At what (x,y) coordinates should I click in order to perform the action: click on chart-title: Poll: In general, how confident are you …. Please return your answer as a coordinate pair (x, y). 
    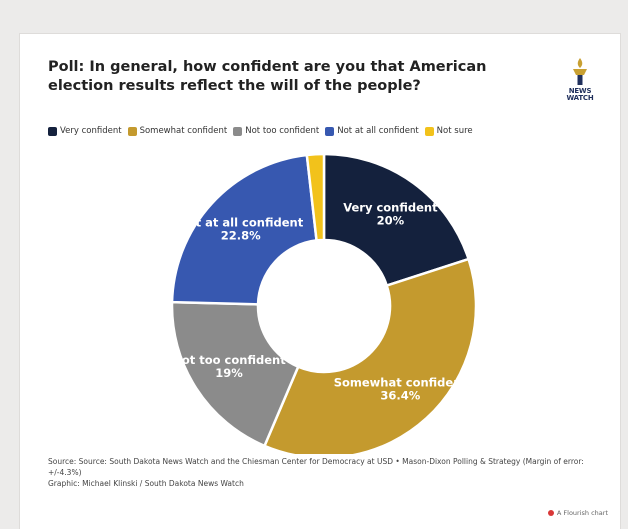
    Looking at the image, I should click on (267, 76).